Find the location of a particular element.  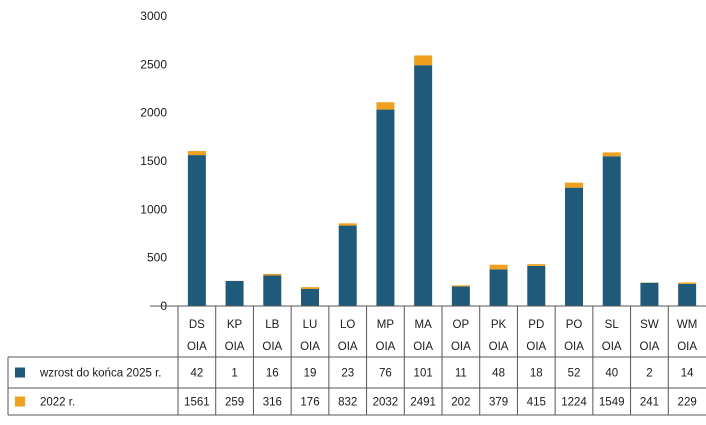

table-value: 1549 is located at coordinates (612, 403).